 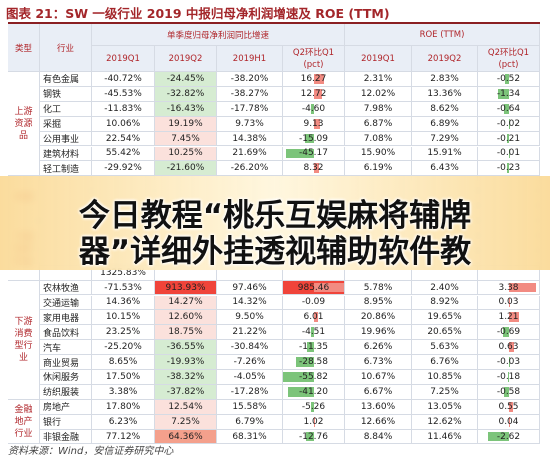 What do you see at coordinates (445, 139) in the screenshot?
I see `value: 7.29%` at bounding box center [445, 139].